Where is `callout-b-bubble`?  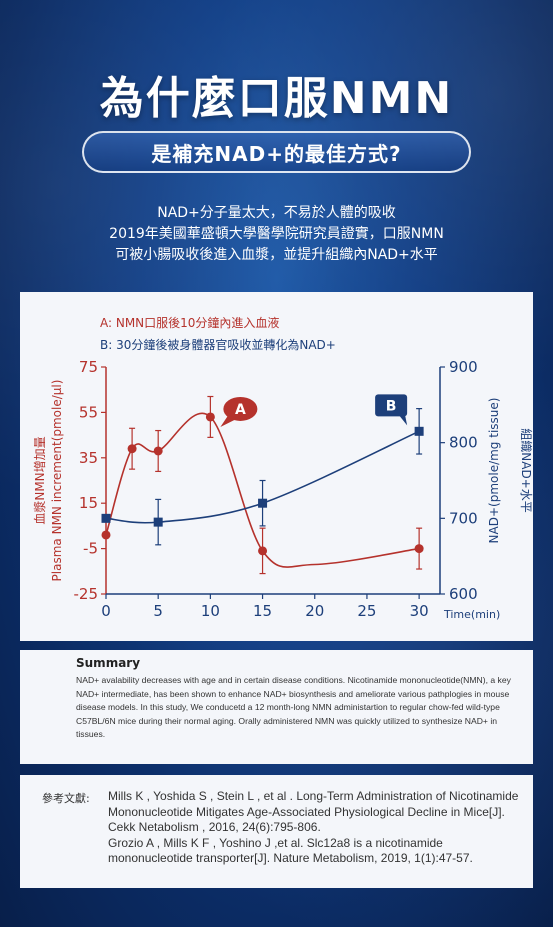 callout-b-bubble is located at coordinates (391, 405).